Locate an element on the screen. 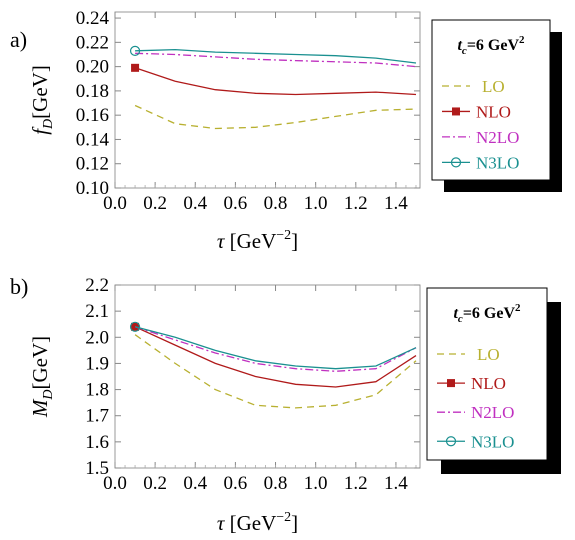  y-axis-label-main: f is located at coordinates (40, 130).